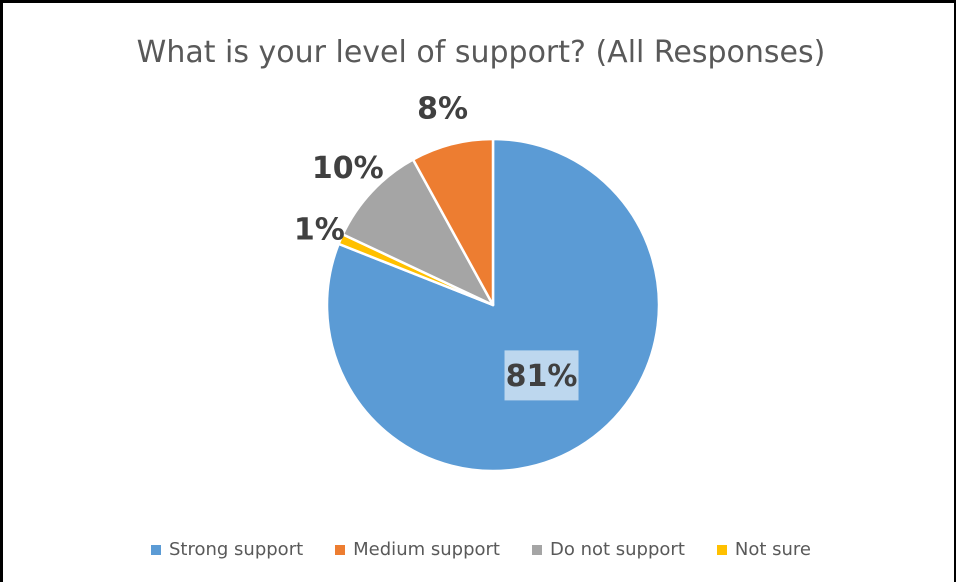 The height and width of the screenshot is (582, 956). What do you see at coordinates (319, 229) in the screenshot?
I see `data-label-not-sure: 1%` at bounding box center [319, 229].